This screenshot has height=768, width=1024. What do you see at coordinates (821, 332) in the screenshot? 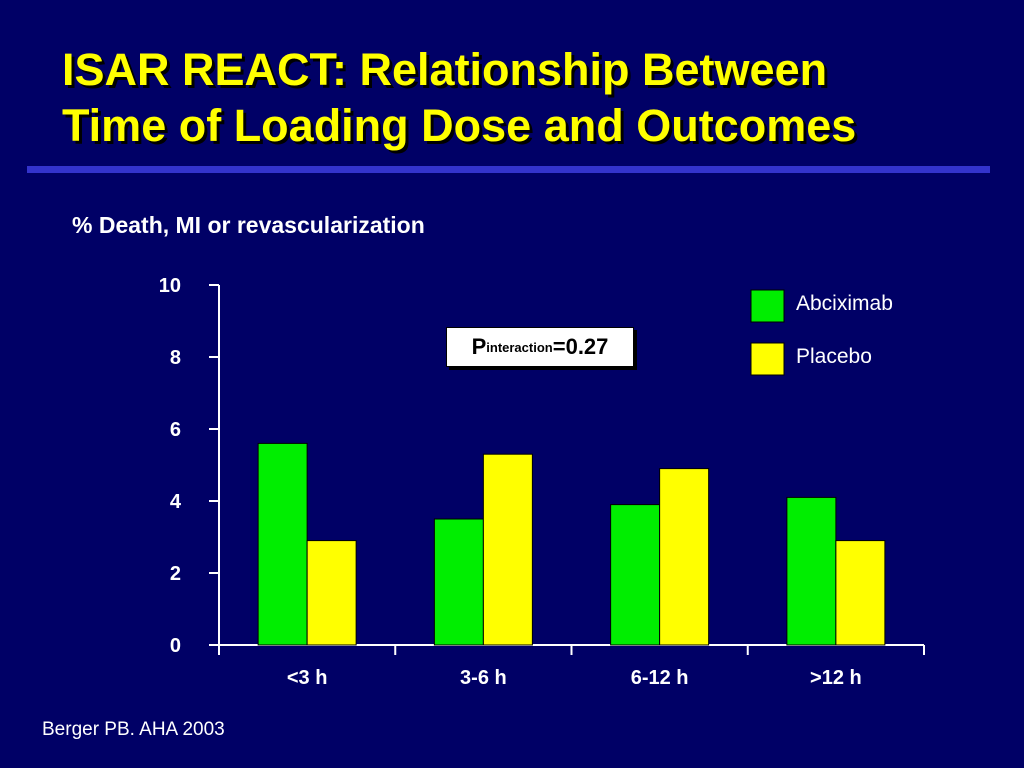
I see `chart-legend: Abciximab Placebo` at bounding box center [821, 332].